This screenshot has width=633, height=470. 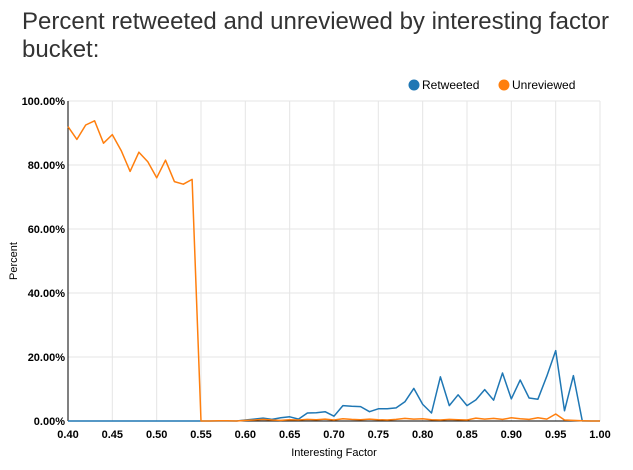 What do you see at coordinates (450, 85) in the screenshot?
I see `legend-label-retweeted: Retweeted` at bounding box center [450, 85].